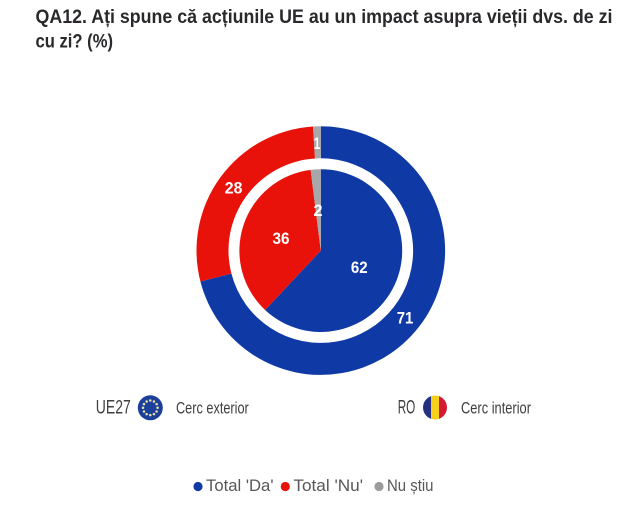  What do you see at coordinates (75, 41) in the screenshot?
I see `svg-text: cu zi? (%)` at bounding box center [75, 41].